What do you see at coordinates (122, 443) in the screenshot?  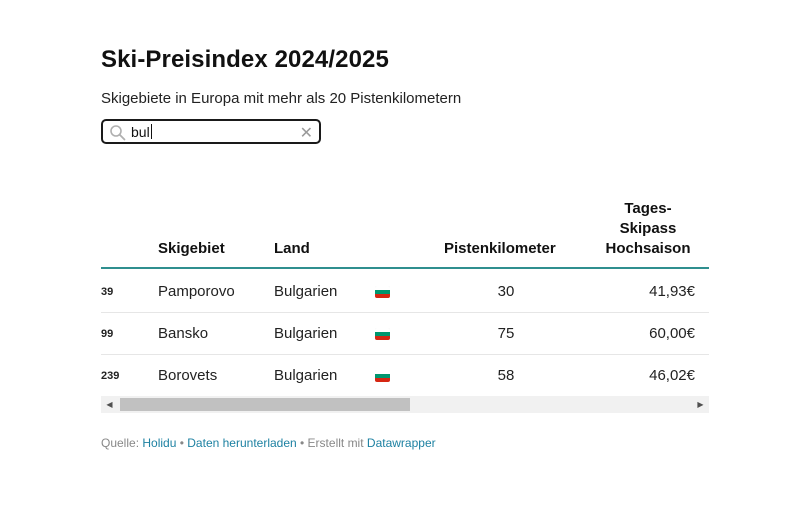 I see `source-label: Quelle:` at bounding box center [122, 443].